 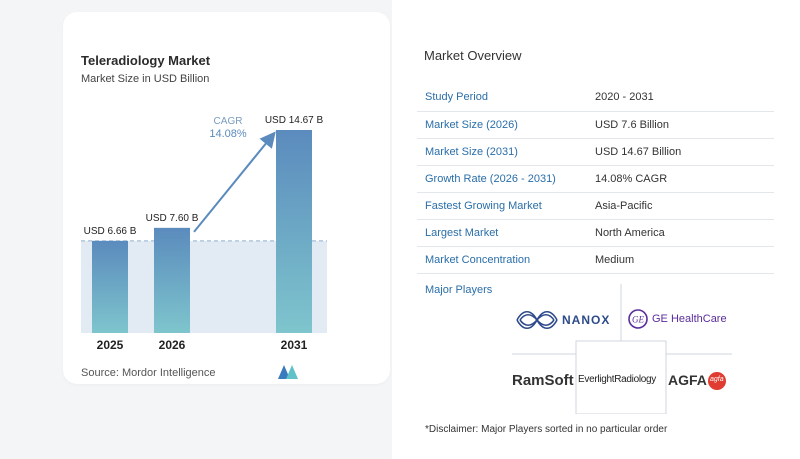 I want to click on chart-subtitle: Market Size in USD Billion, so click(x=145, y=79).